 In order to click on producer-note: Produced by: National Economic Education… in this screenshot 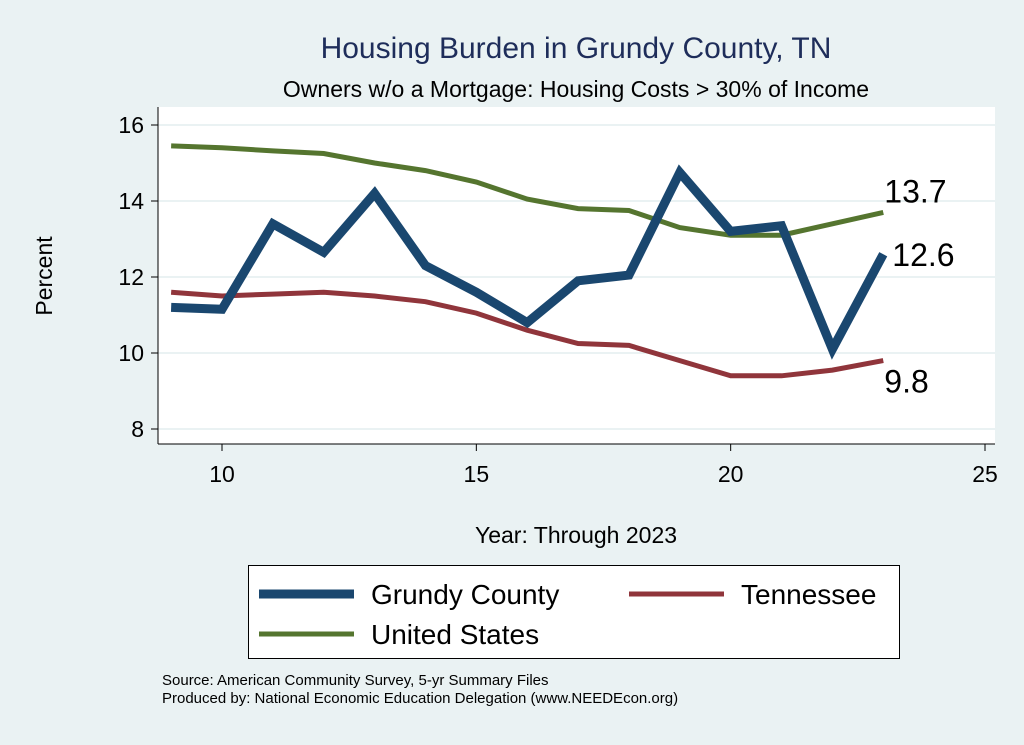, I will do `click(420, 698)`.